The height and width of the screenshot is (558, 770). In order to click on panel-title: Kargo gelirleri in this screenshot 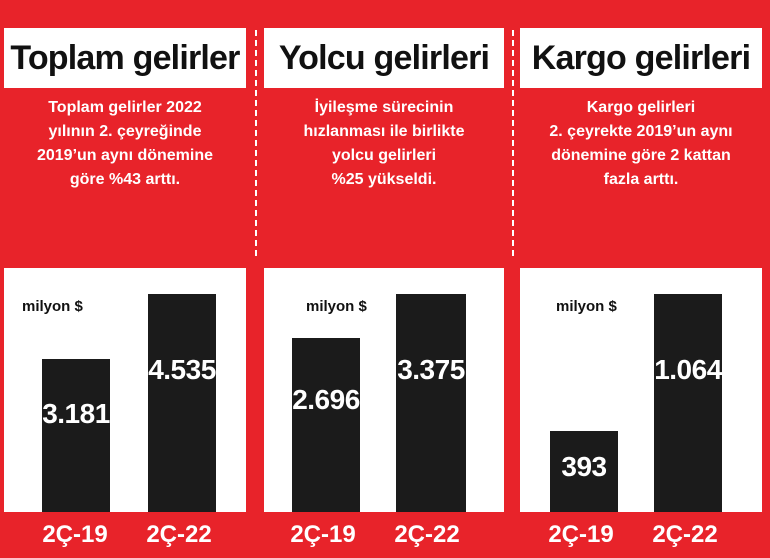, I will do `click(641, 58)`.